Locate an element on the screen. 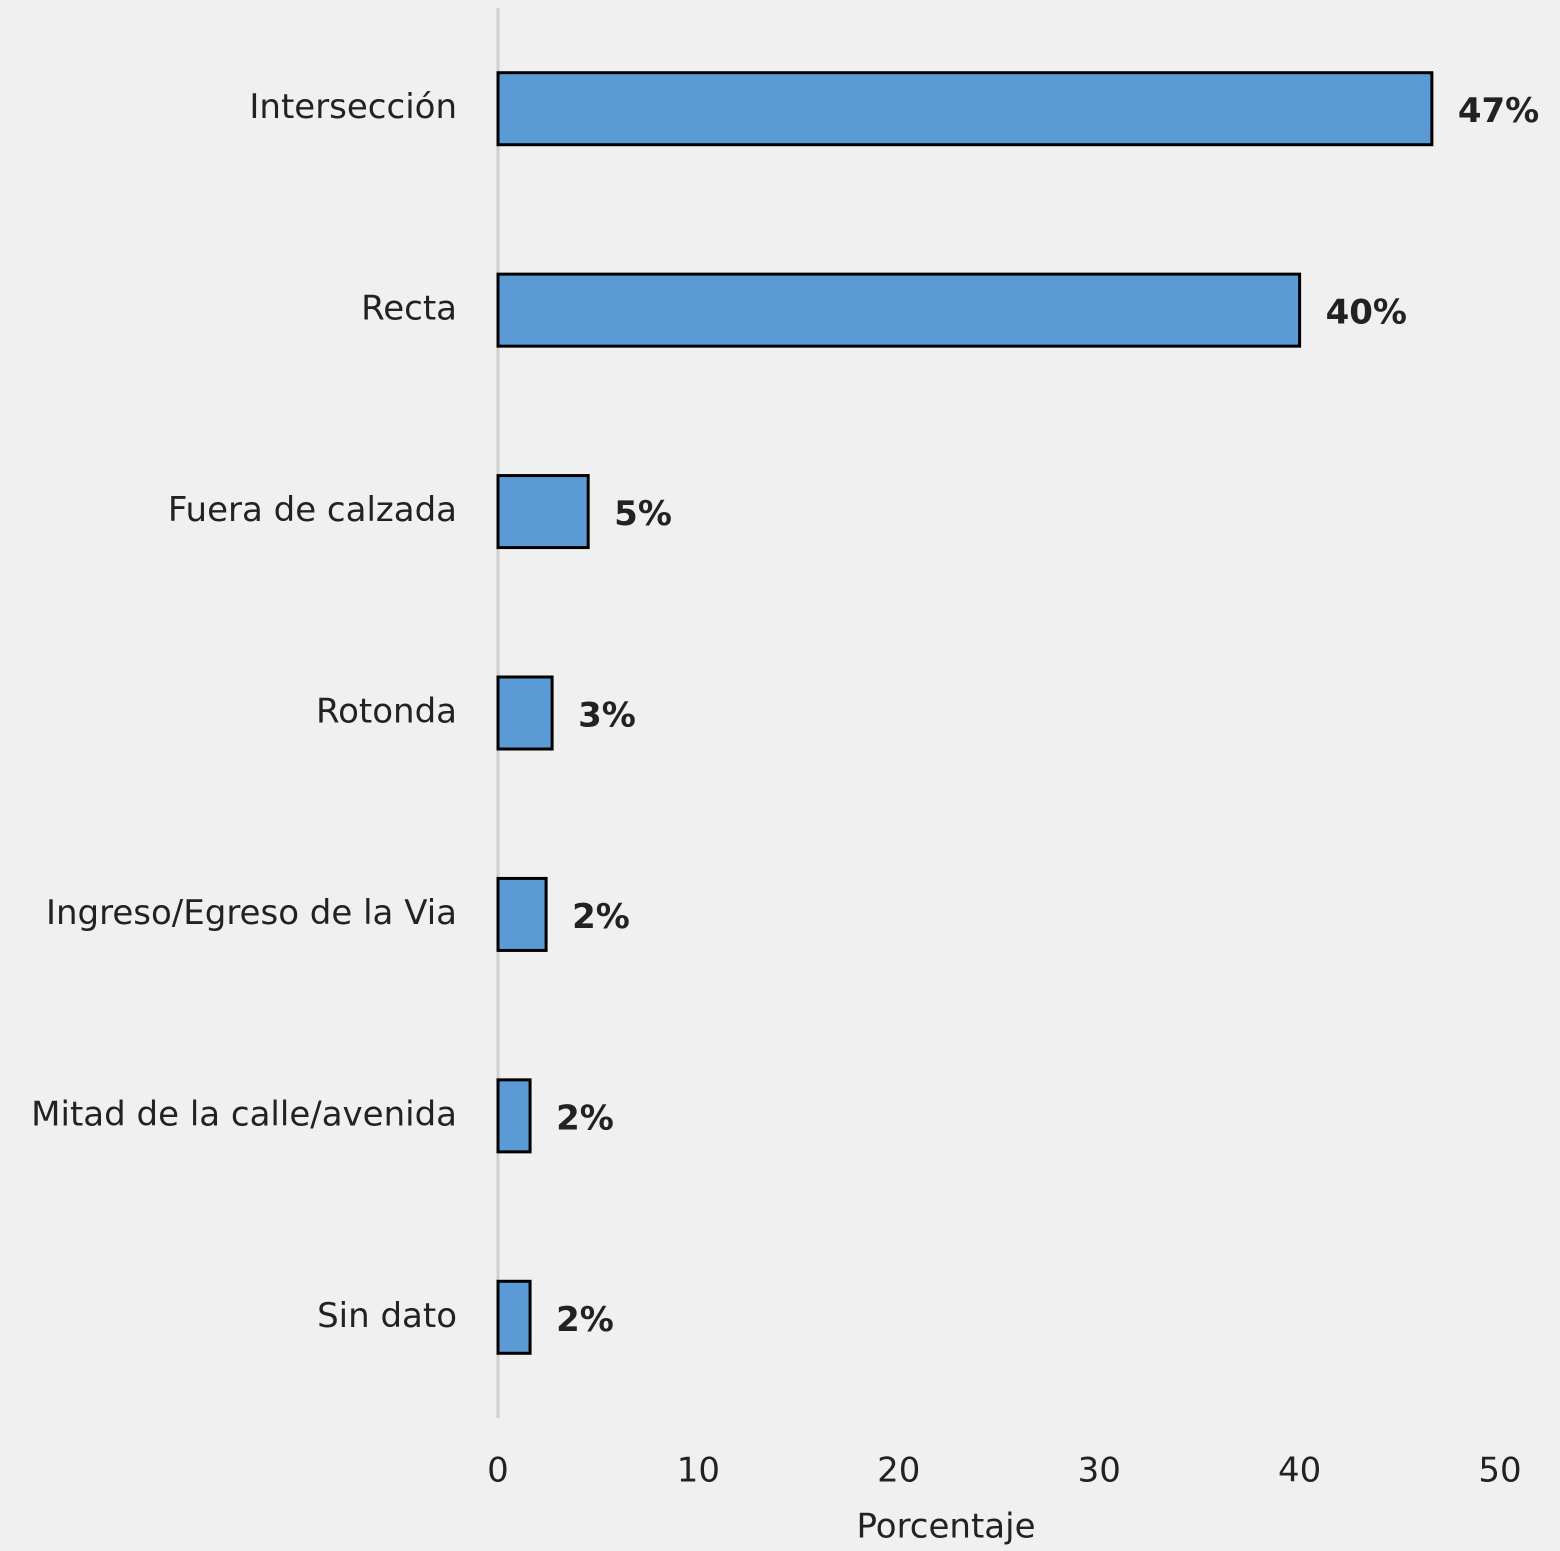 Image resolution: width=1560 pixels, height=1551 pixels. y-tick-label: Ingreso/Egreso de la Via is located at coordinates (251, 913).